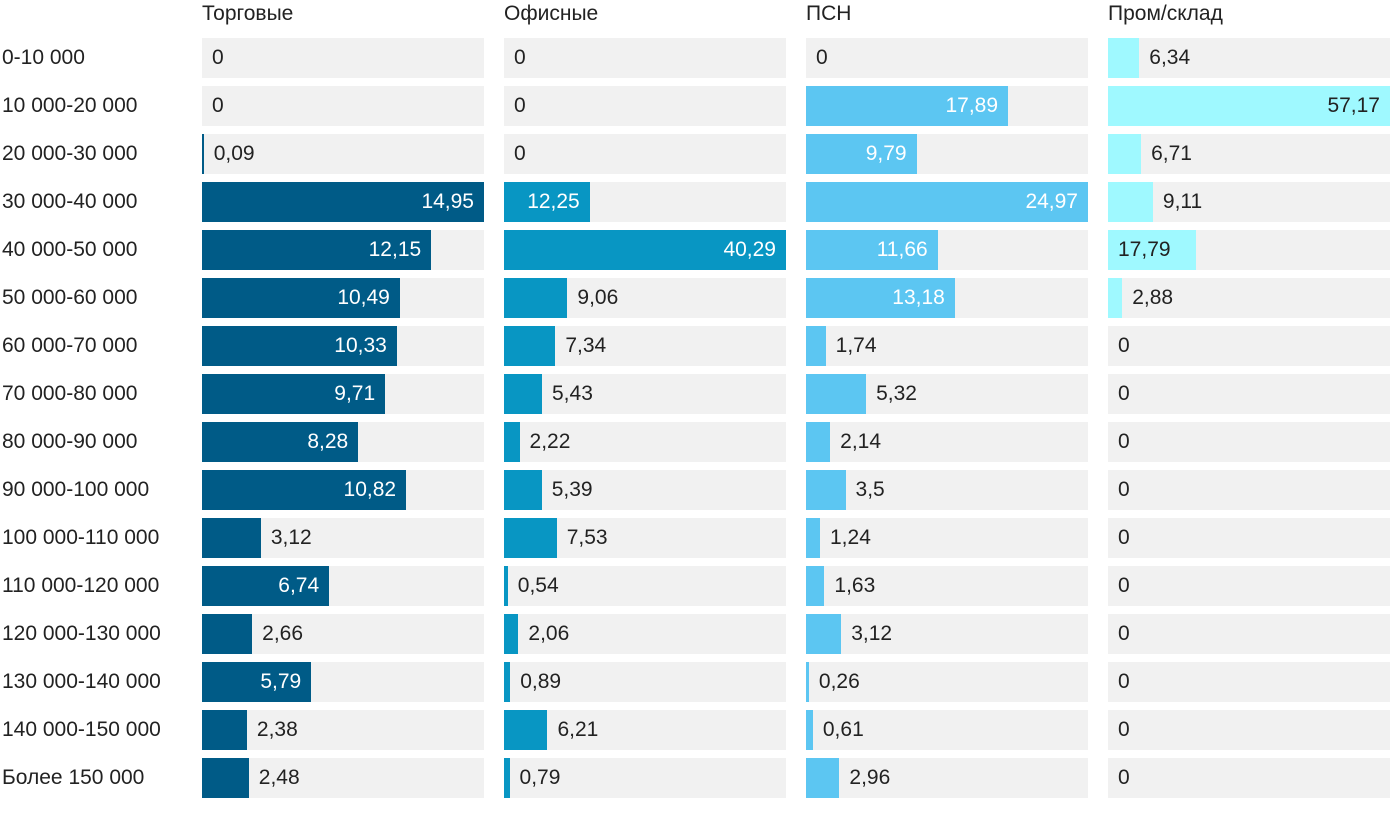  I want to click on bar-track: 2,22, so click(645, 442).